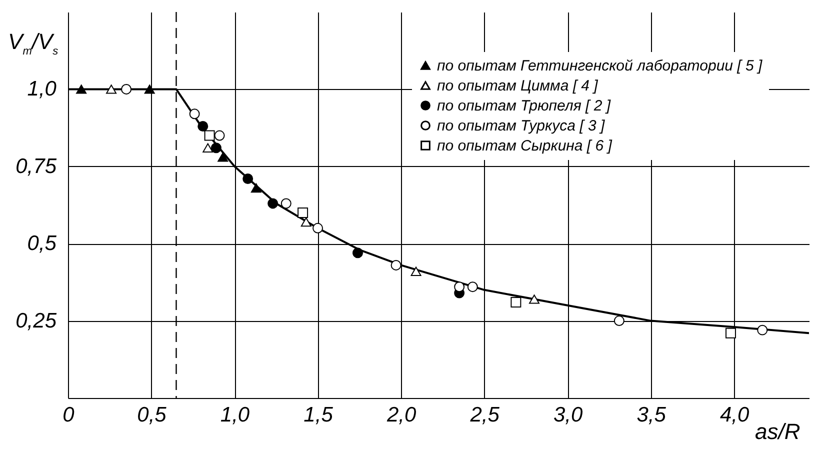  What do you see at coordinates (319, 415) in the screenshot?
I see `x-tick-label: 1,5` at bounding box center [319, 415].